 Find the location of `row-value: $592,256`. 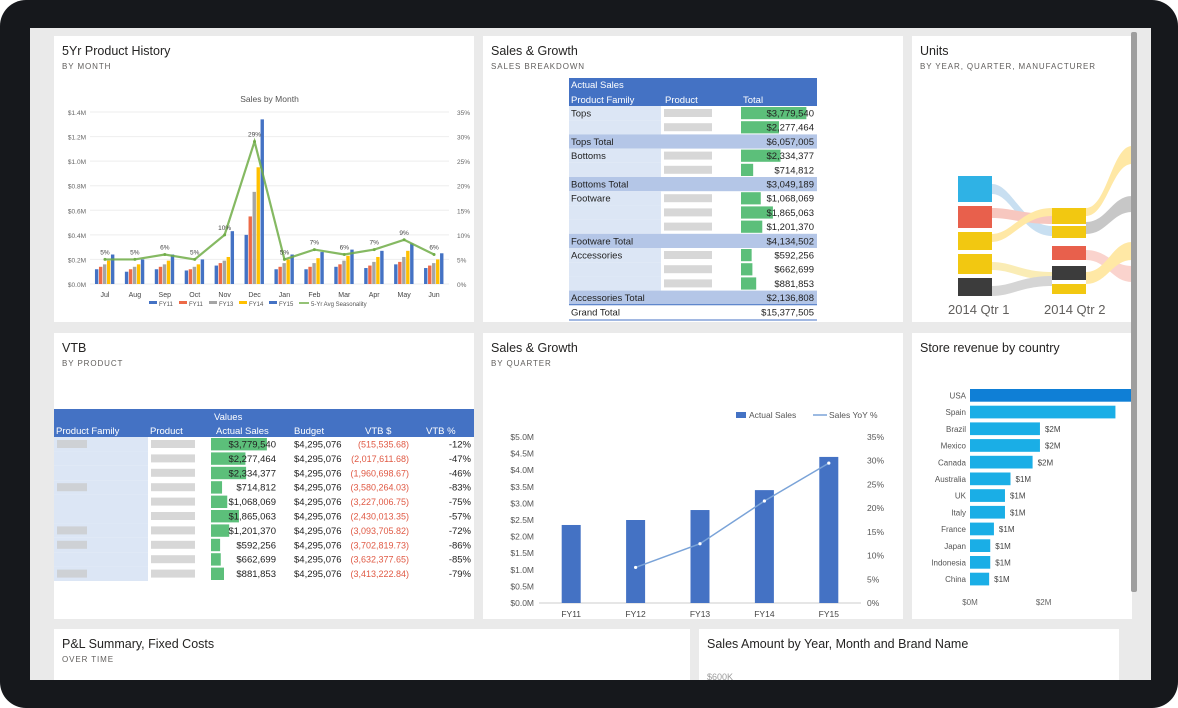

row-value: $592,256 is located at coordinates (794, 256).